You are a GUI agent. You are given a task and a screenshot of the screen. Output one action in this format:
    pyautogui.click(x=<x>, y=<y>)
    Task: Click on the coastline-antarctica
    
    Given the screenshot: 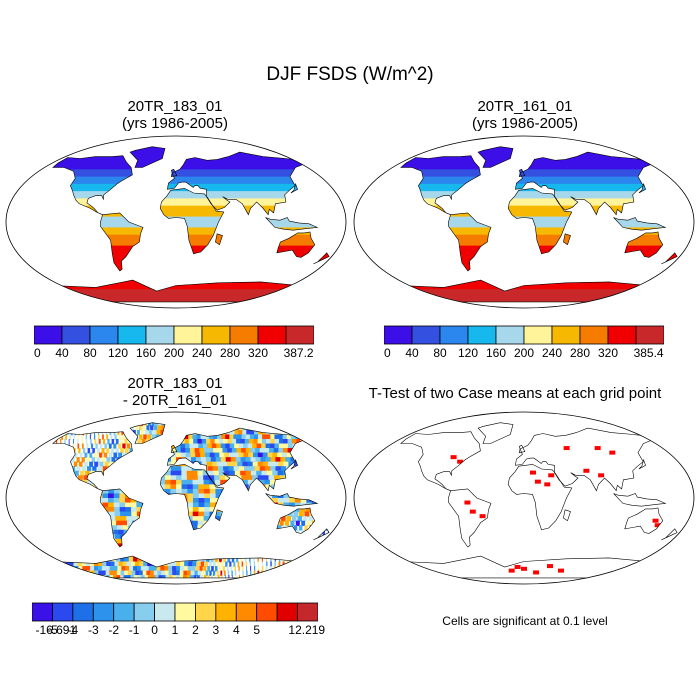 What is the action you would take?
    pyautogui.click(x=176, y=567)
    